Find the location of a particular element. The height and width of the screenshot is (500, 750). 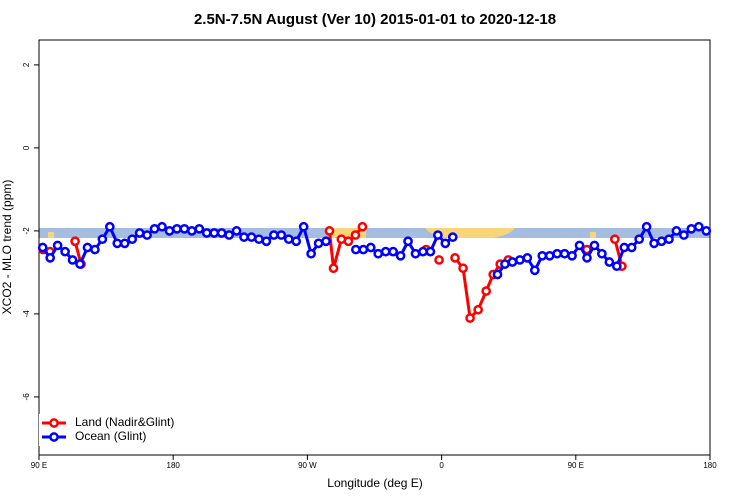

legend-box is located at coordinates (114, 430).